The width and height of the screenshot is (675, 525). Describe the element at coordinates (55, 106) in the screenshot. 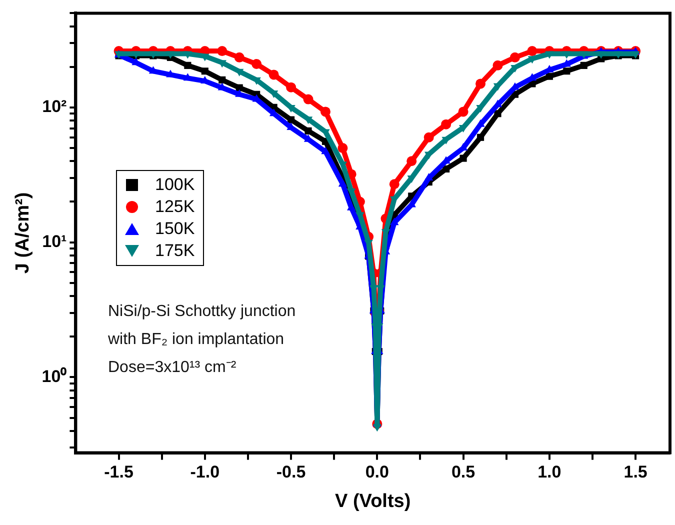

I see `y-tick-label: 10²` at that location.